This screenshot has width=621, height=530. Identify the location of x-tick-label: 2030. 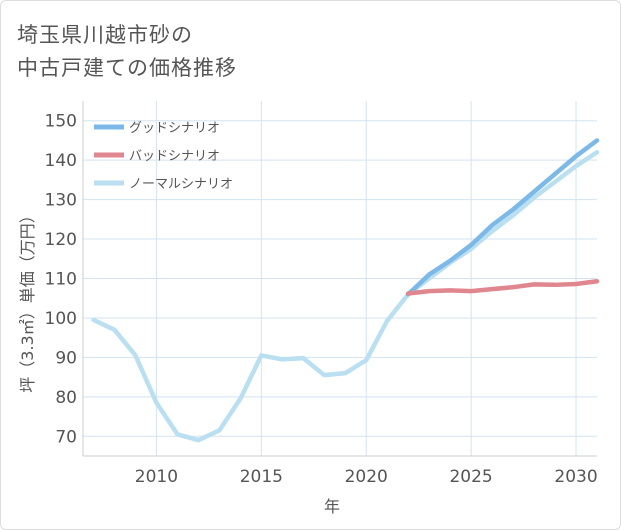
(575, 477).